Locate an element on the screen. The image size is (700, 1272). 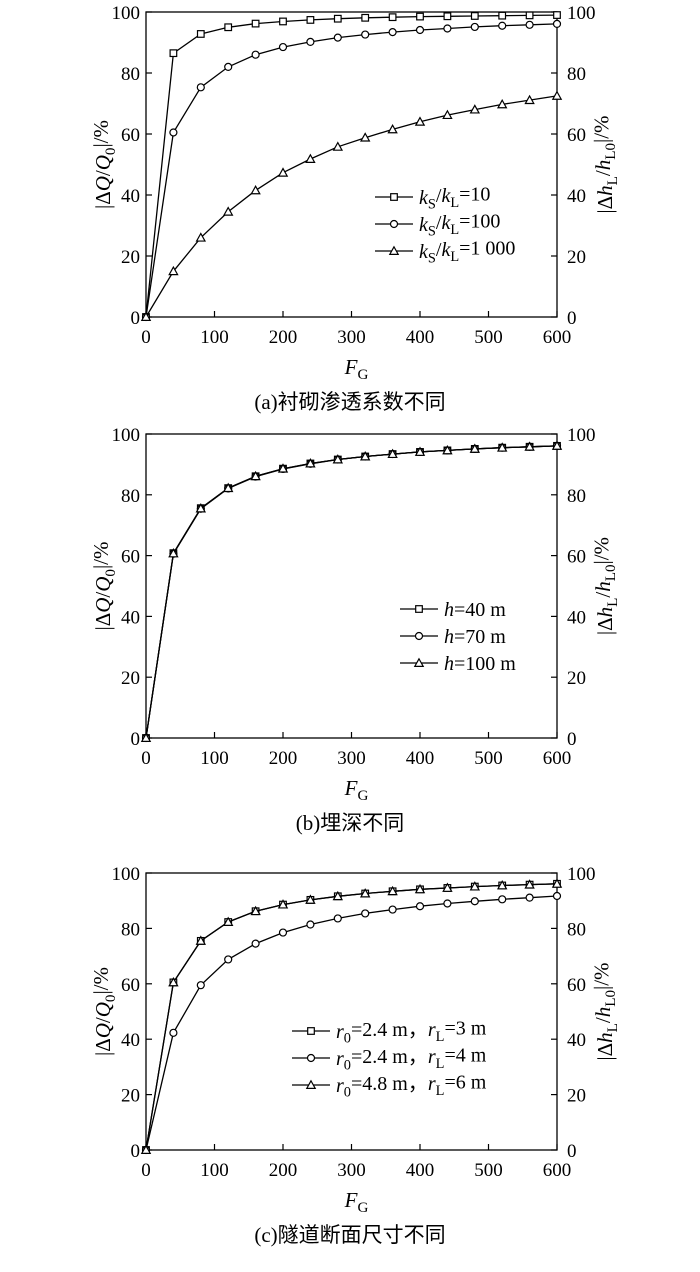
y-axis-label-left: |ΔQ/Q0|/% is located at coordinates (104, 164).